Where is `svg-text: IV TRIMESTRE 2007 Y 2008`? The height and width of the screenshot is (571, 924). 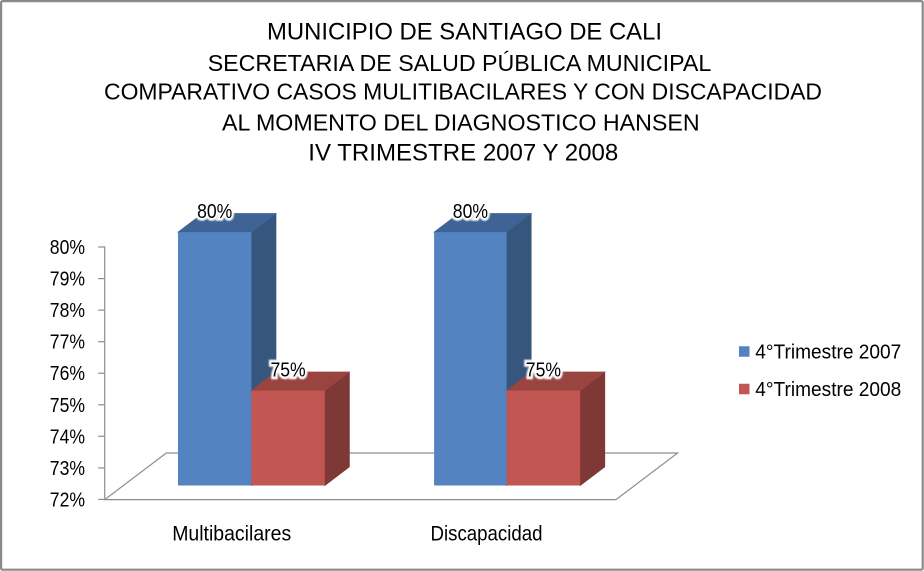
svg-text: IV TRIMESTRE 2007 Y 2008 is located at coordinates (463, 152).